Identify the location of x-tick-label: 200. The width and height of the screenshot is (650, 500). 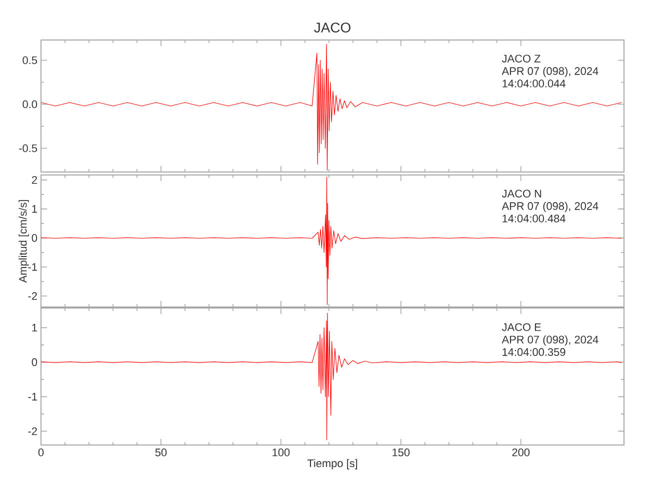
(521, 452).